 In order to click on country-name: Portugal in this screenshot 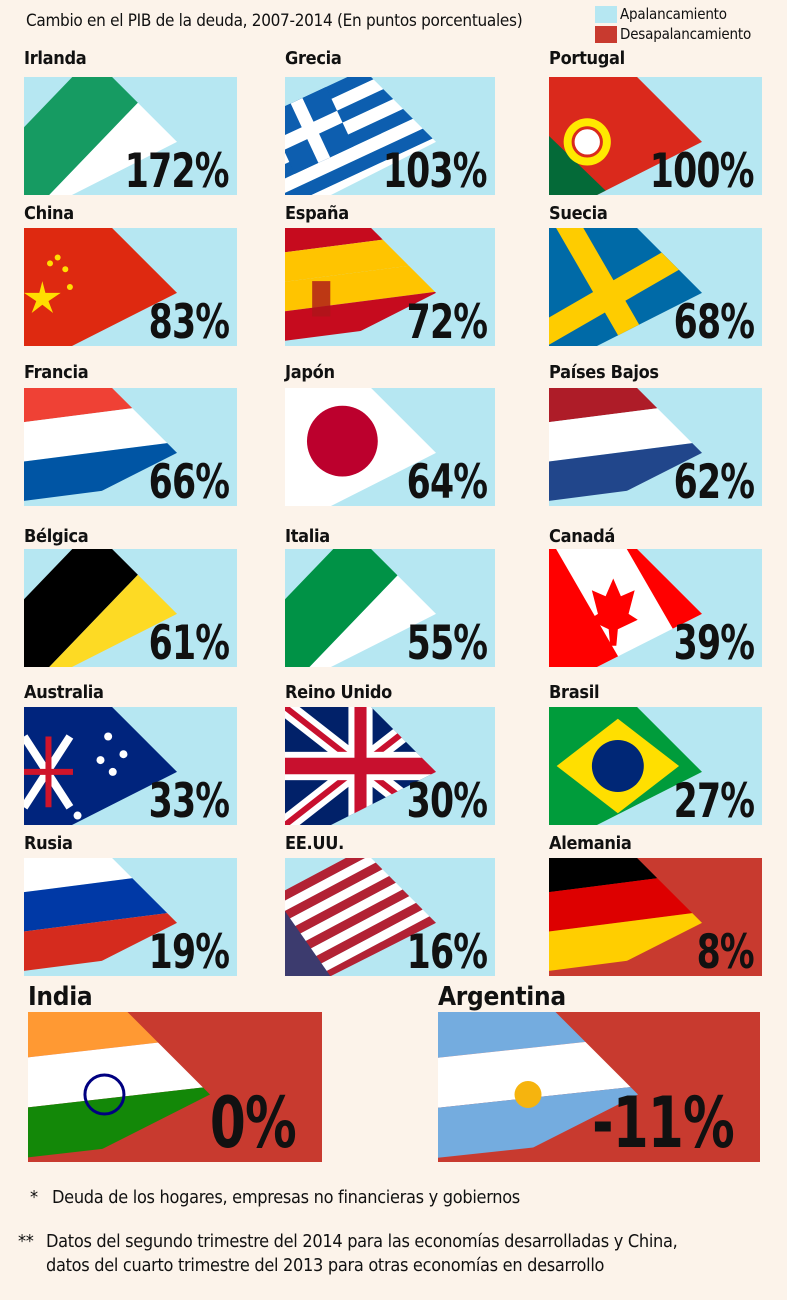, I will do `click(587, 58)`.